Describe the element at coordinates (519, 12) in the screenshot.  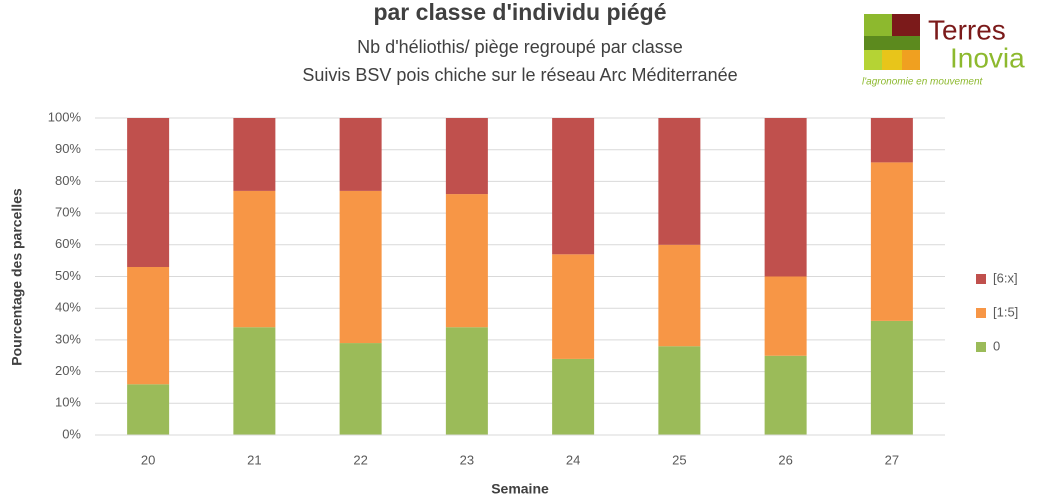
I see `chart-title: par classe d'individu piégé` at that location.